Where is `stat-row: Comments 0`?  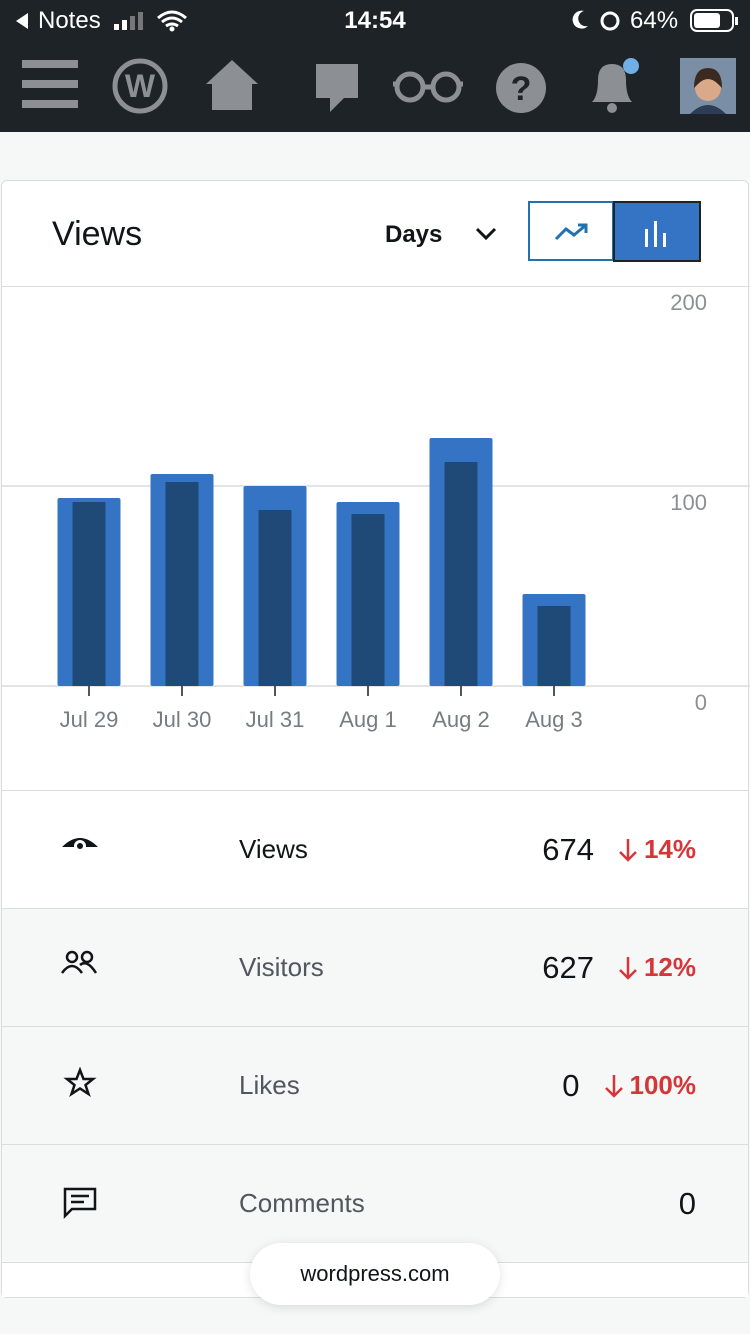 stat-row: Comments 0 is located at coordinates (375, 1203).